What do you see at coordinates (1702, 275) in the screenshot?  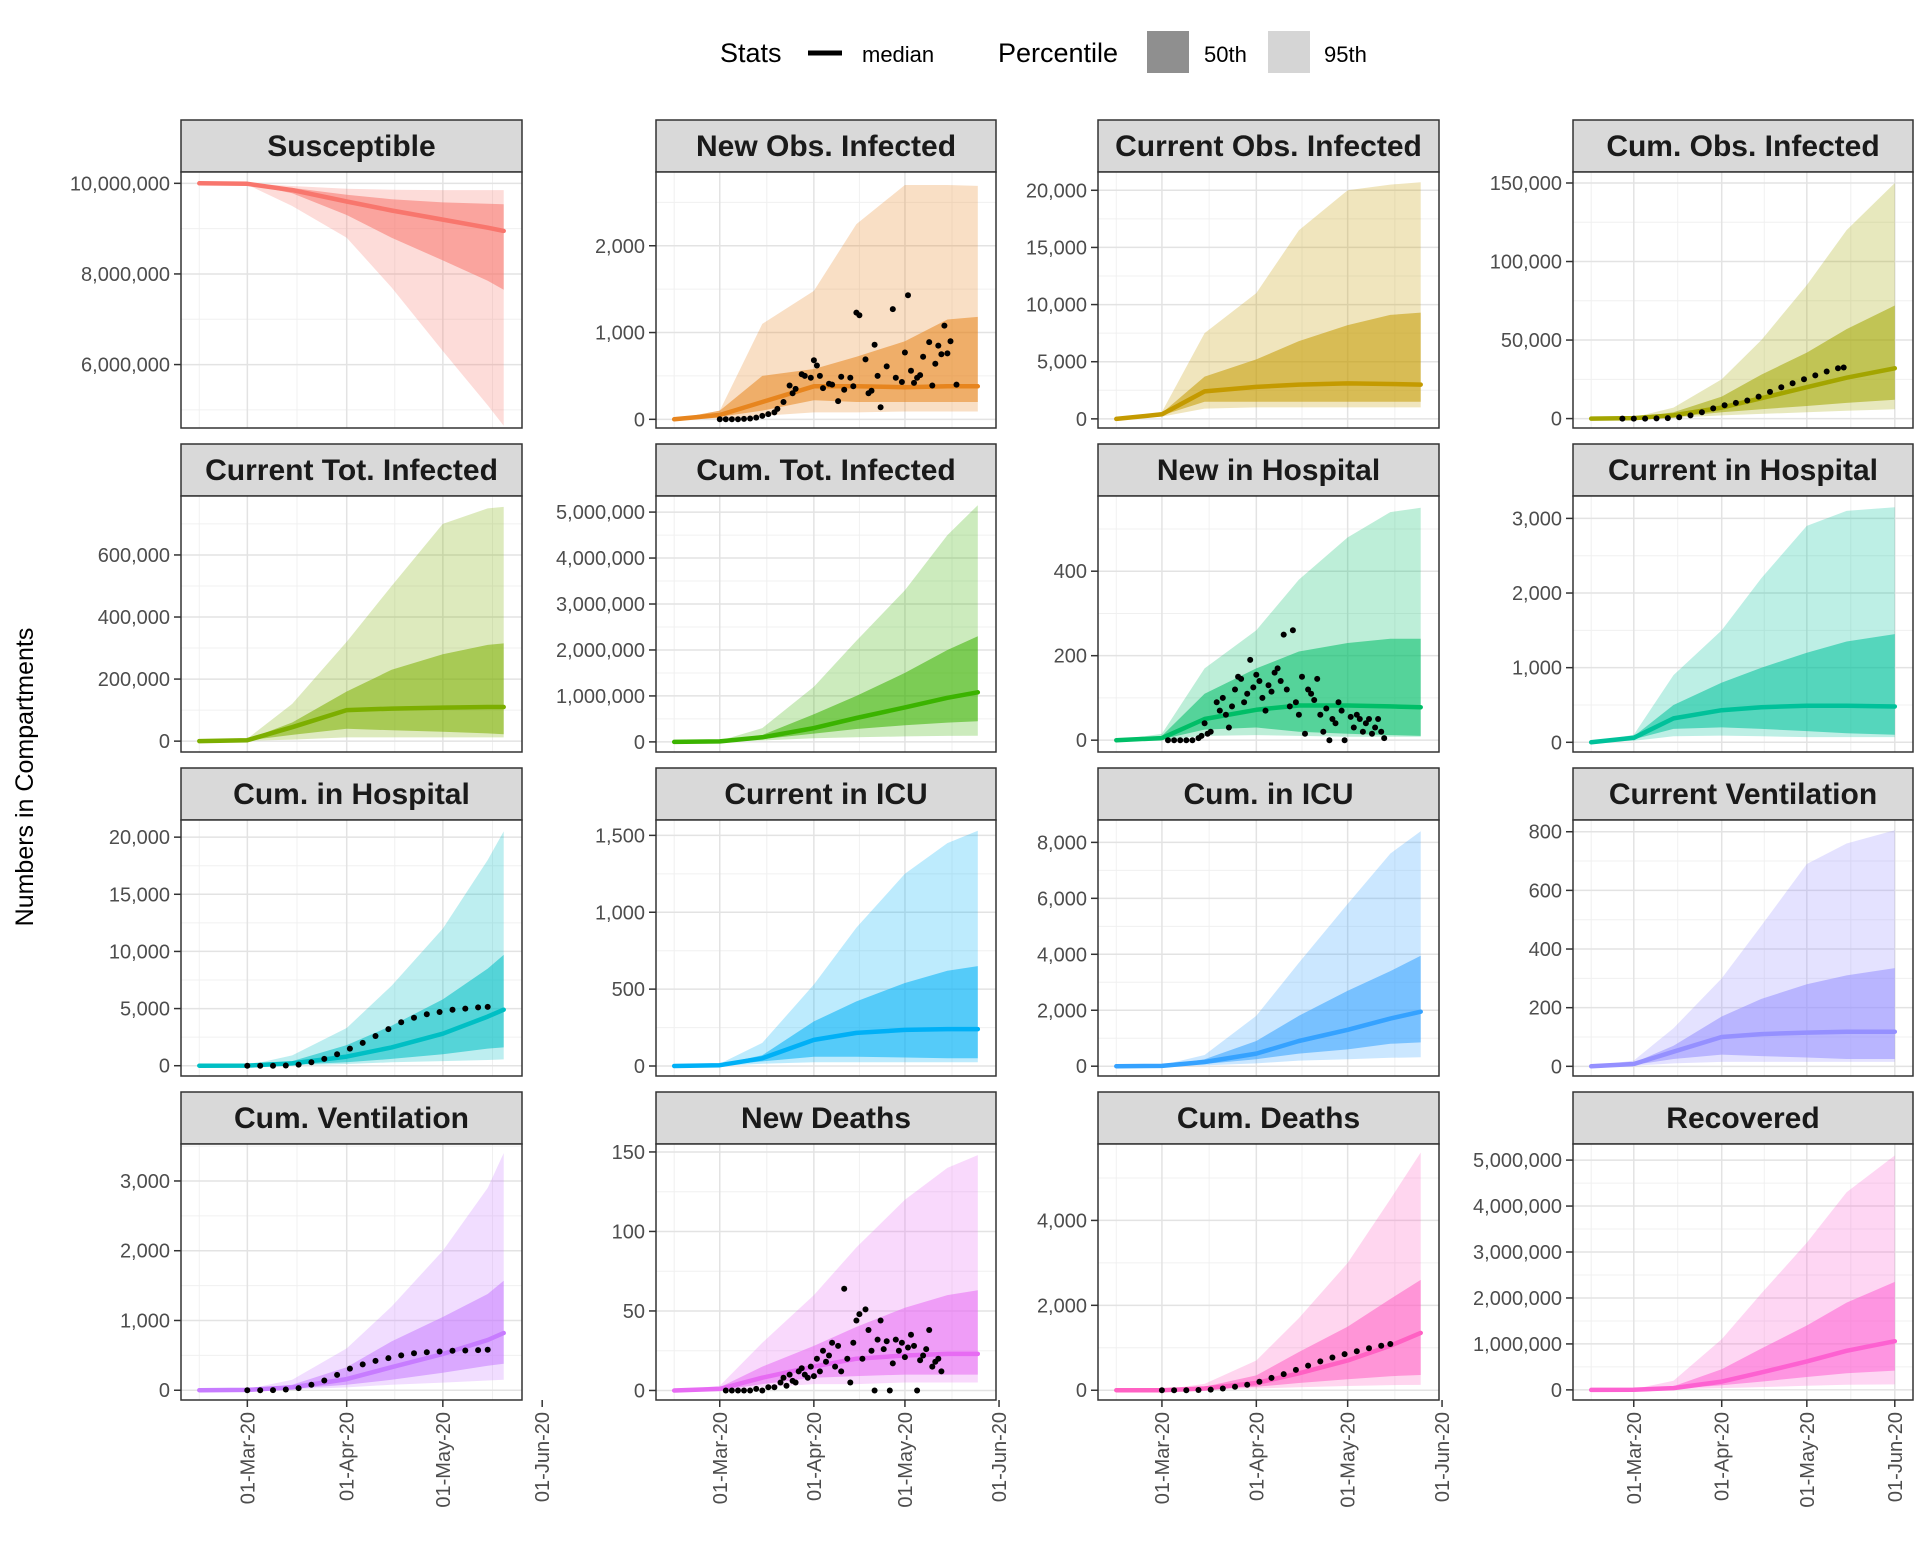 I see `panel-cum-obs-infected: Cum. Obs. Infected 0 50,000 100,000 150,000` at bounding box center [1702, 275].